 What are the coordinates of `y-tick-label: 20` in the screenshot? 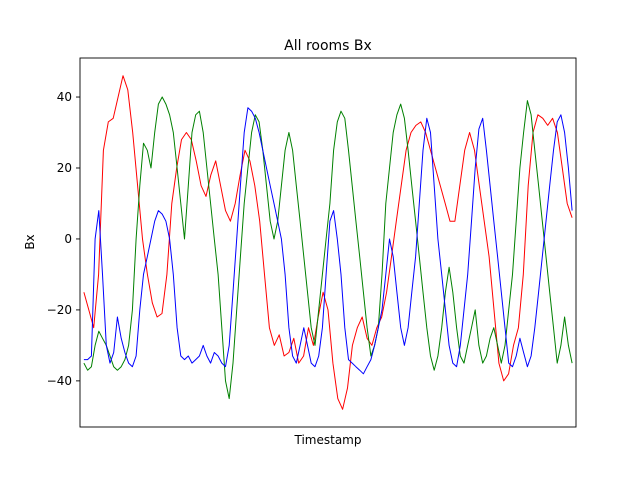 It's located at (64, 168).